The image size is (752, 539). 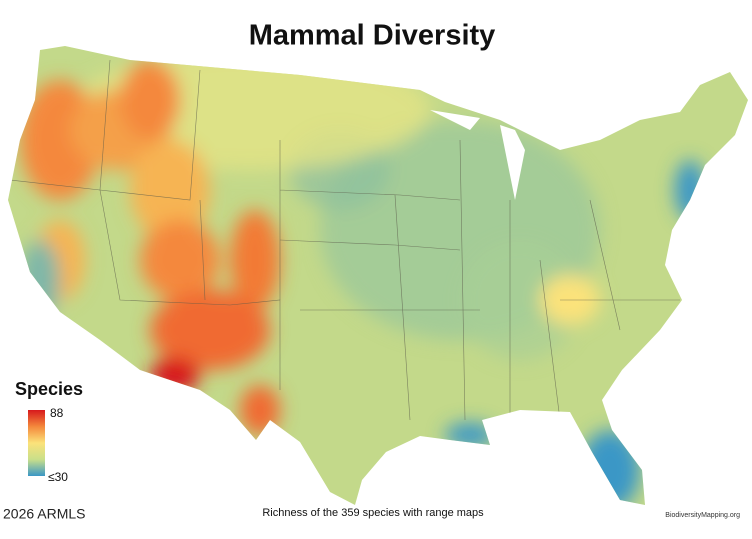 I want to click on legend-high: 88, so click(x=57, y=413).